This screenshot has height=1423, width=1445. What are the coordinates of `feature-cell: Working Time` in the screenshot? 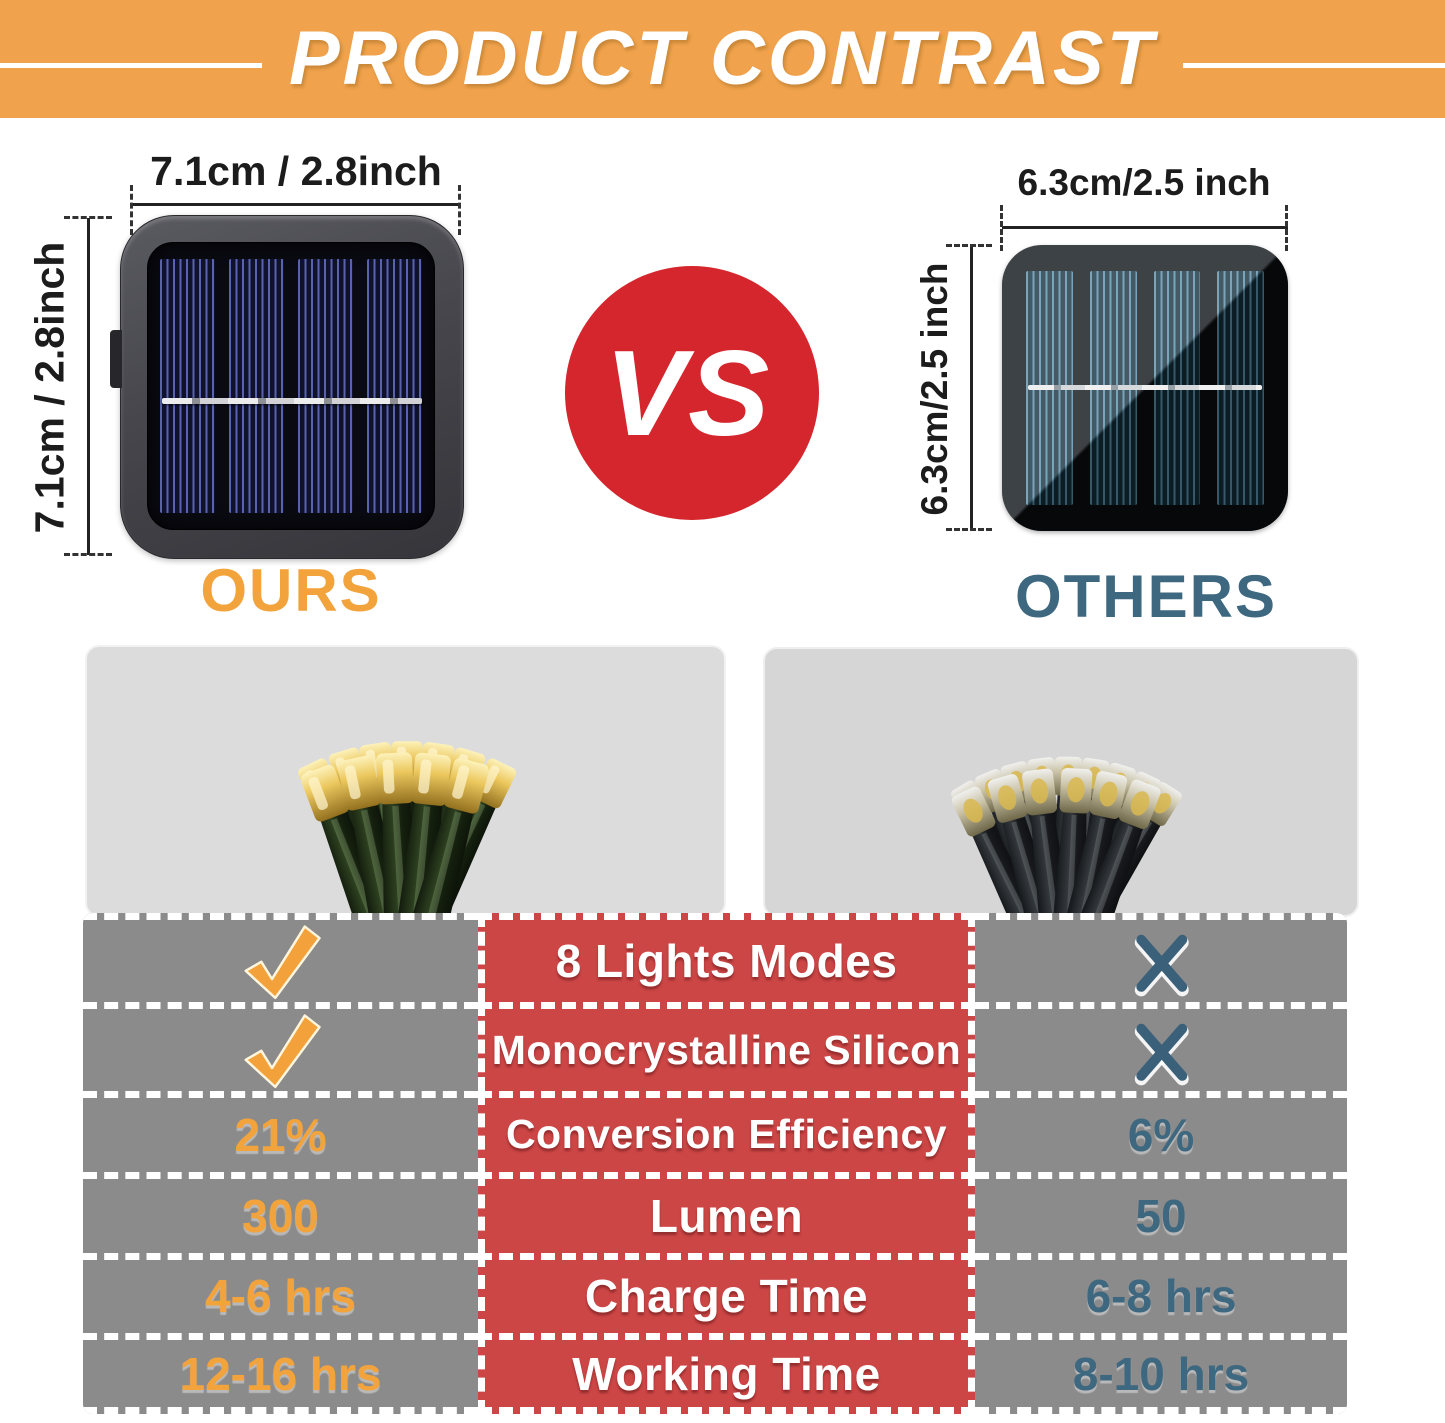 It's located at (726, 1373).